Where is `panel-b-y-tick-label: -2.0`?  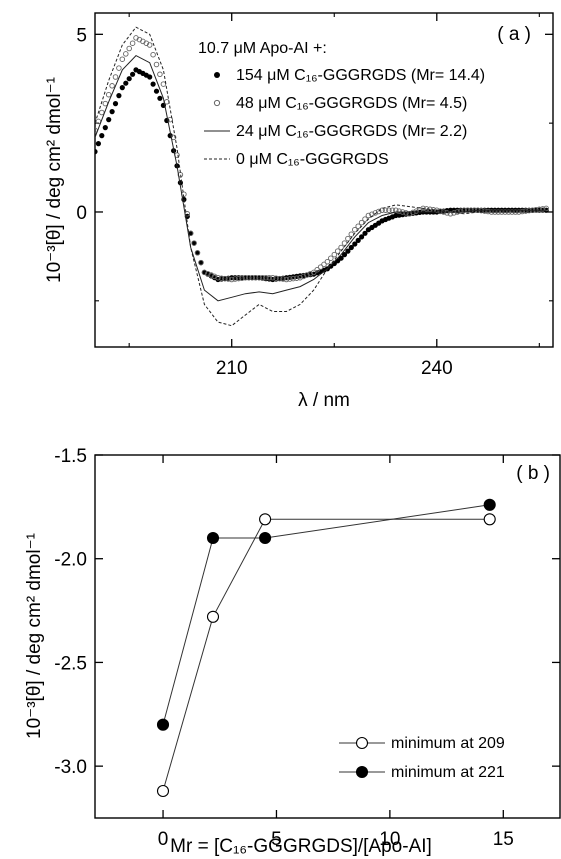 panel-b-y-tick-label: -2.0 is located at coordinates (70, 560).